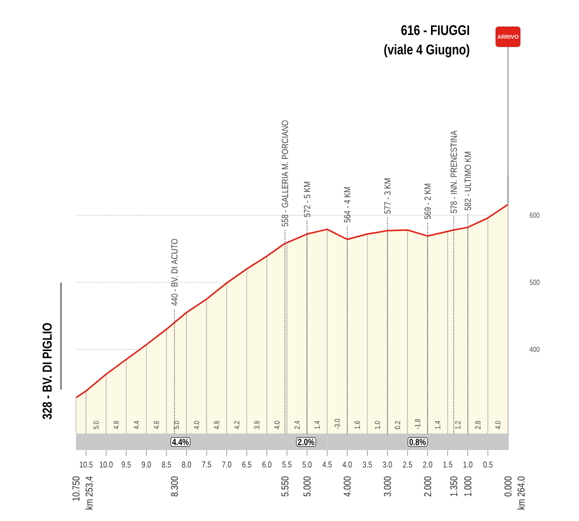 This screenshot has width=579, height=521. What do you see at coordinates (187, 465) in the screenshot?
I see `x-tick-label: 8.0` at bounding box center [187, 465].